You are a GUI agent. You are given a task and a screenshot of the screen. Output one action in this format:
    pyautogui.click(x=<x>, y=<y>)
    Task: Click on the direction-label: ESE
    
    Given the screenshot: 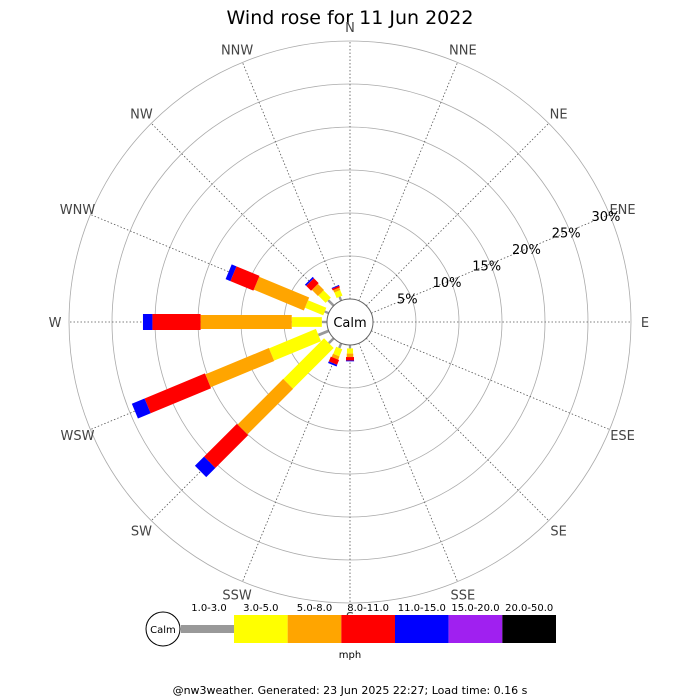 What is the action you would take?
    pyautogui.click(x=622, y=436)
    